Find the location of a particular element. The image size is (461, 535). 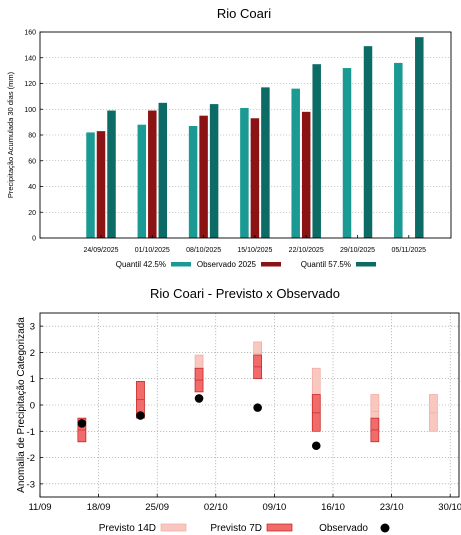

chart1-y-tick-label: 60 is located at coordinates (32, 161).